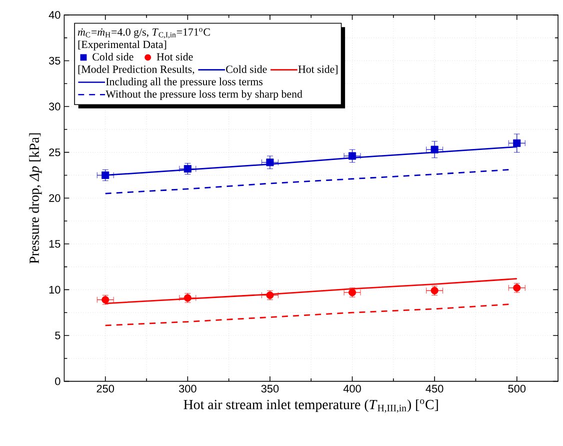 This screenshot has height=446, width=563. I want to click on y-tick-label: 35, so click(54, 60).